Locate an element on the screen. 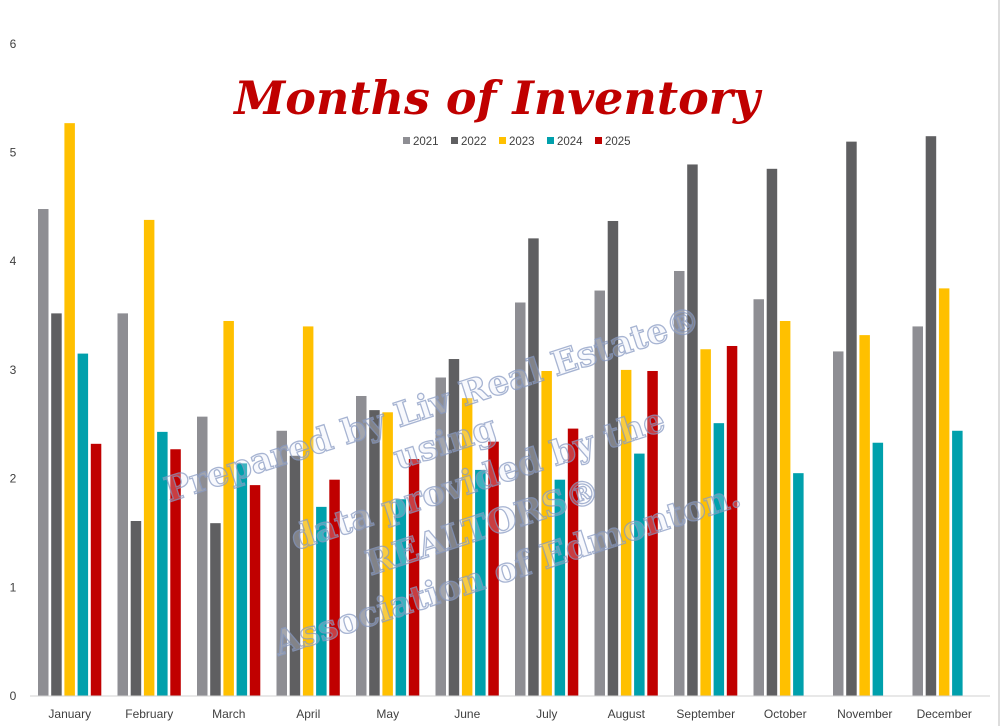  bar-february-2025 is located at coordinates (175, 572).